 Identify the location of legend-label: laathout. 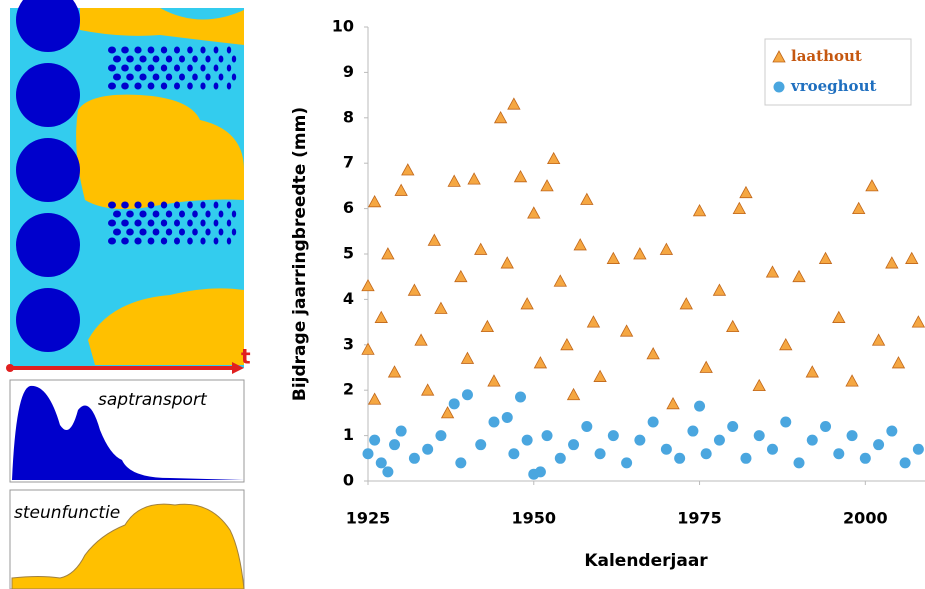
(826, 56).